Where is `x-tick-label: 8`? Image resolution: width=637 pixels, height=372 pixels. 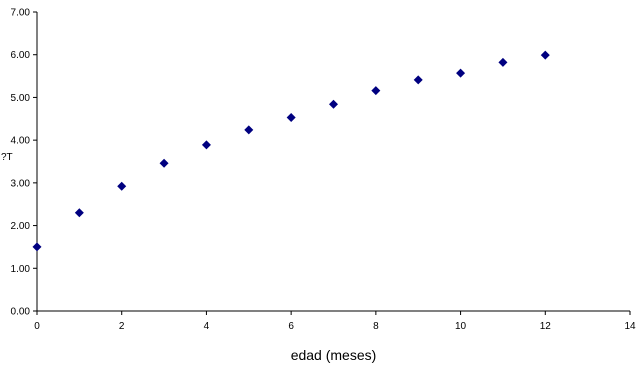 x-tick-label: 8 is located at coordinates (376, 326).